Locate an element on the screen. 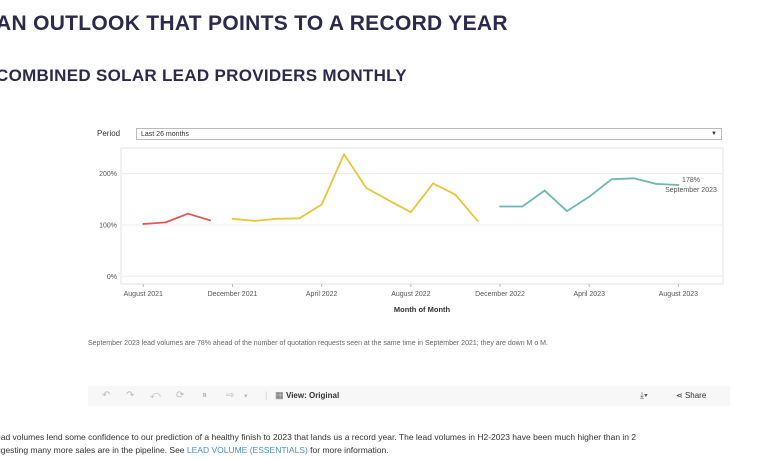 The width and height of the screenshot is (770, 460). view-original-button: View: Original is located at coordinates (313, 395).